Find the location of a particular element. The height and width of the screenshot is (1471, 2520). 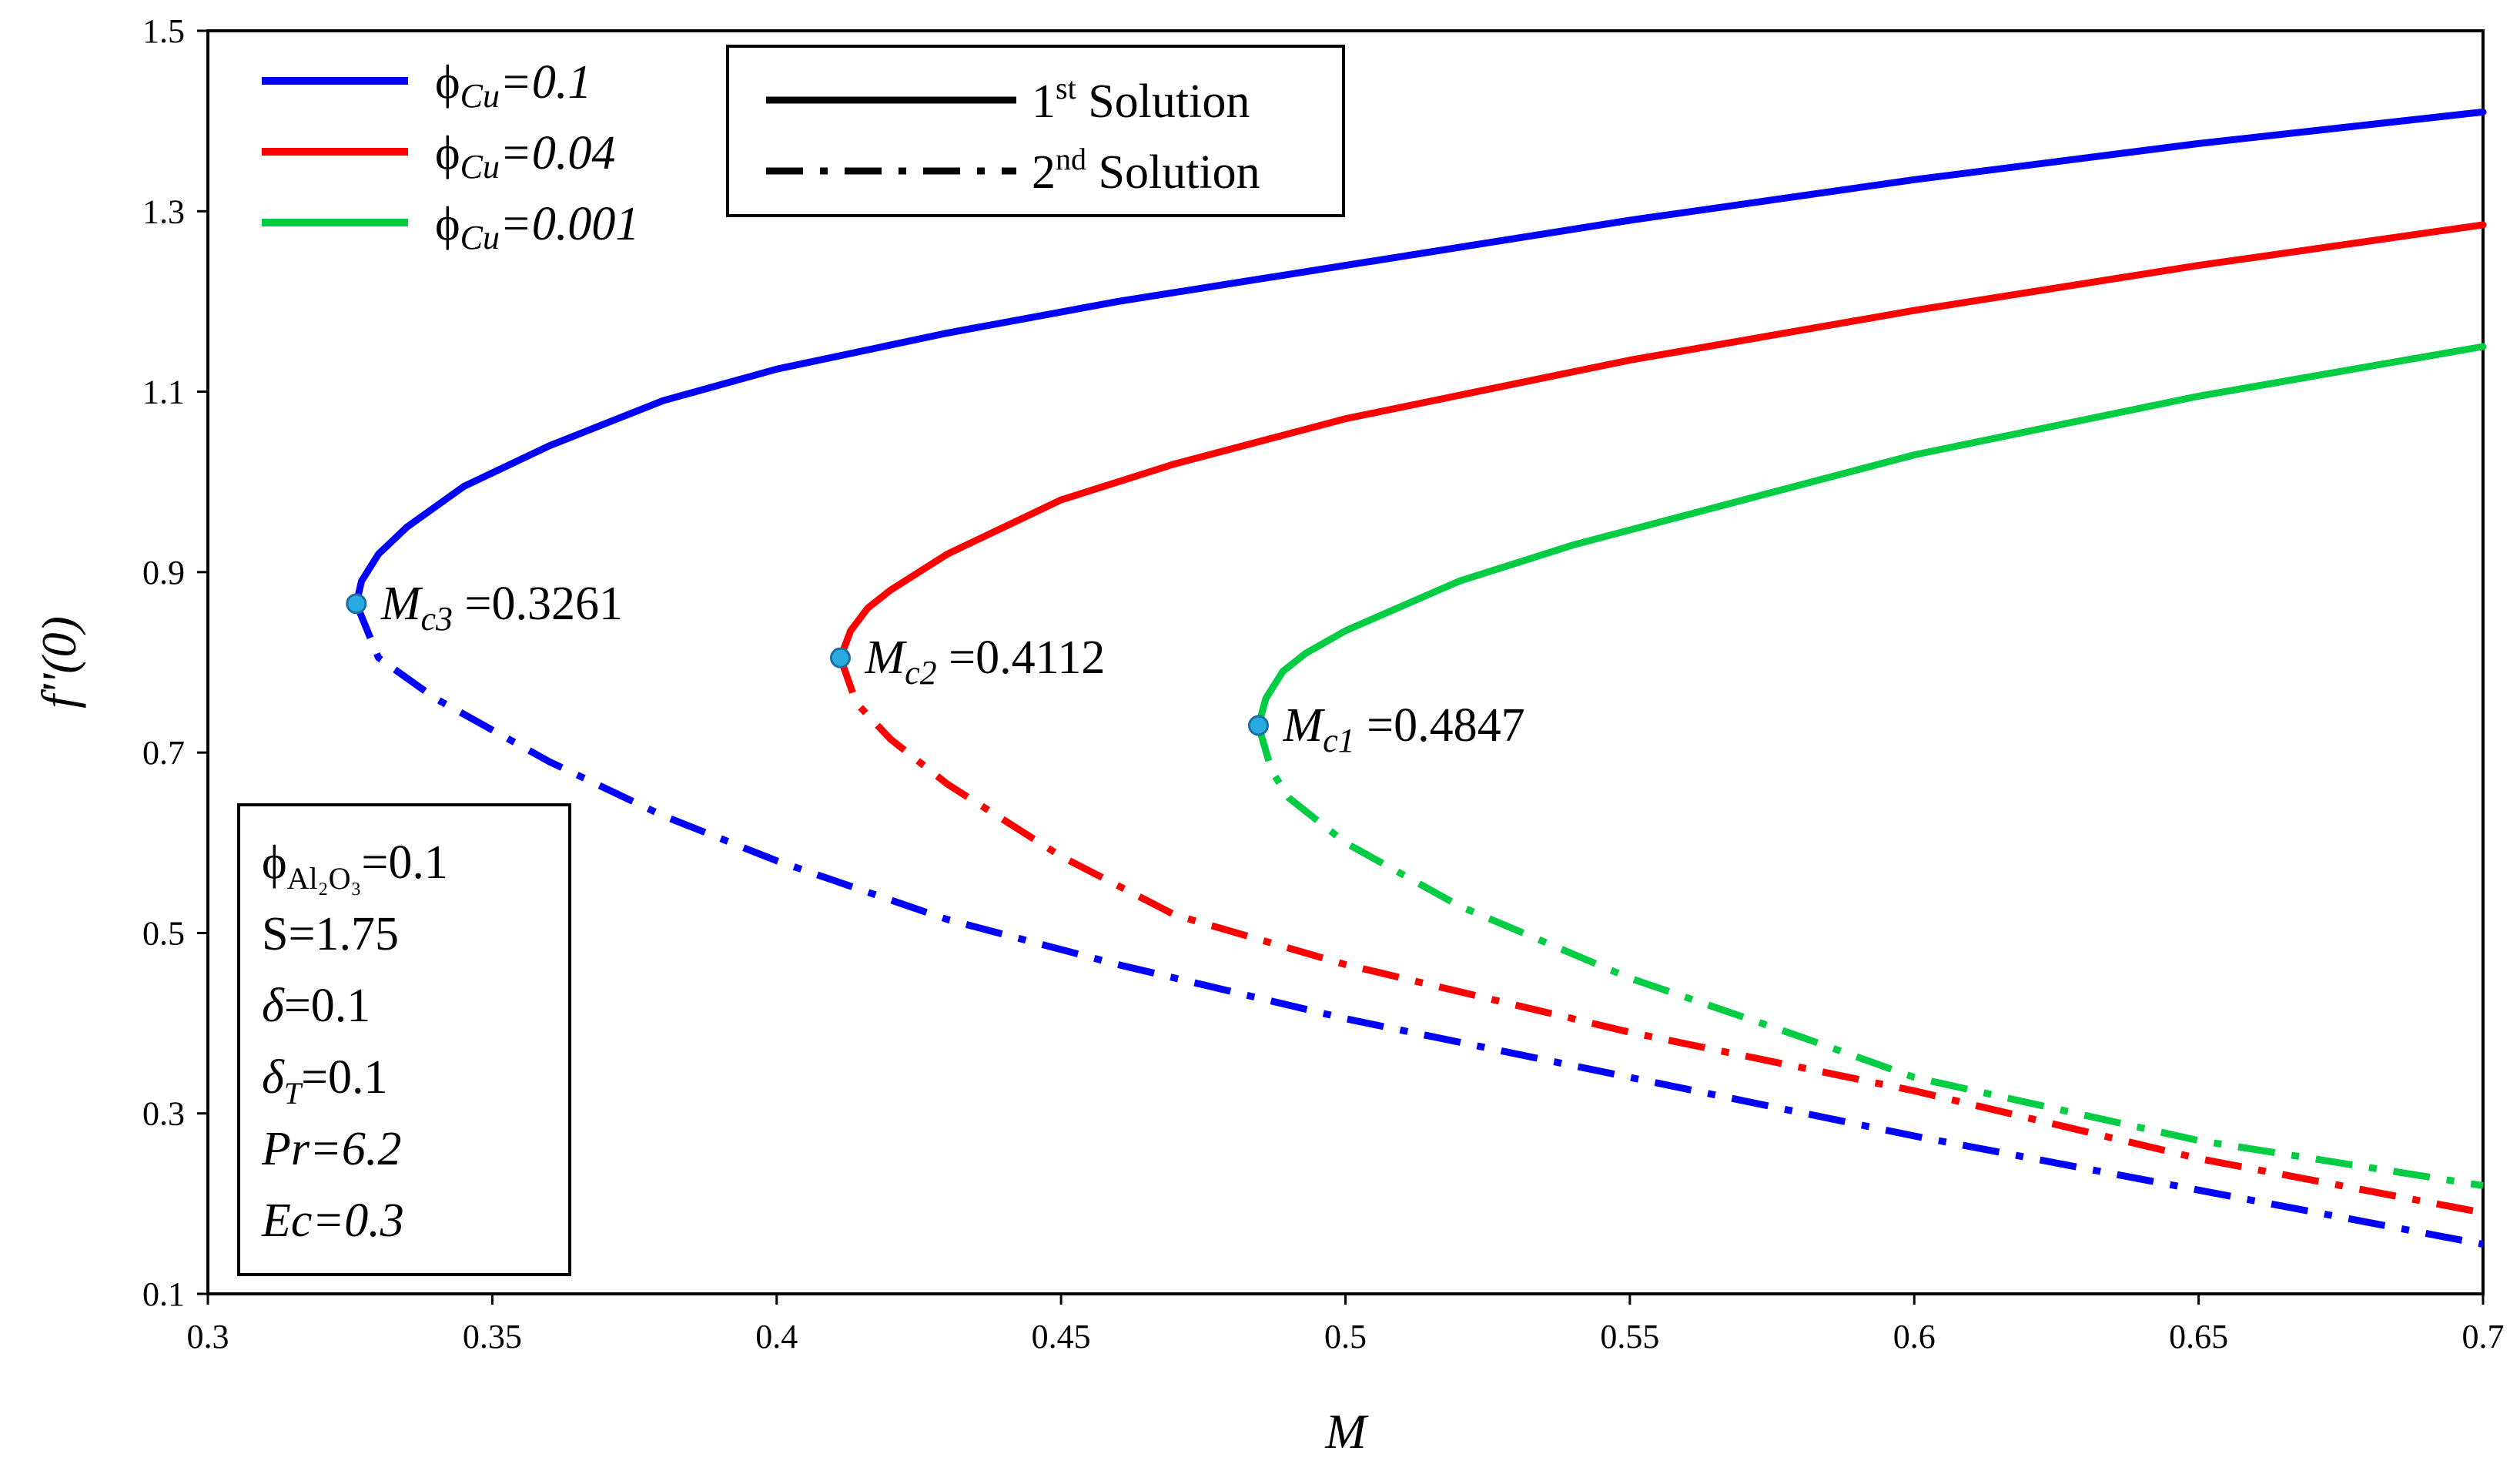

x-tick-label: 0.6 is located at coordinates (1914, 1336).